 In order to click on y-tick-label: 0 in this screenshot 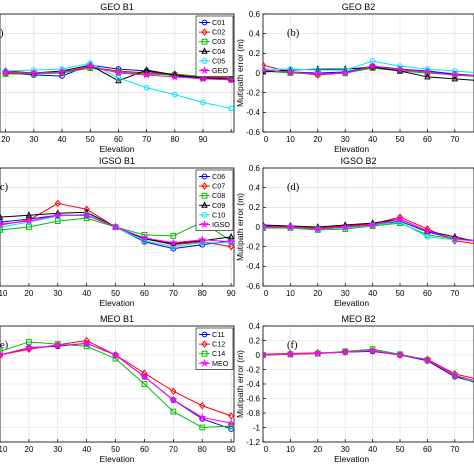, I will do `click(258, 227)`.